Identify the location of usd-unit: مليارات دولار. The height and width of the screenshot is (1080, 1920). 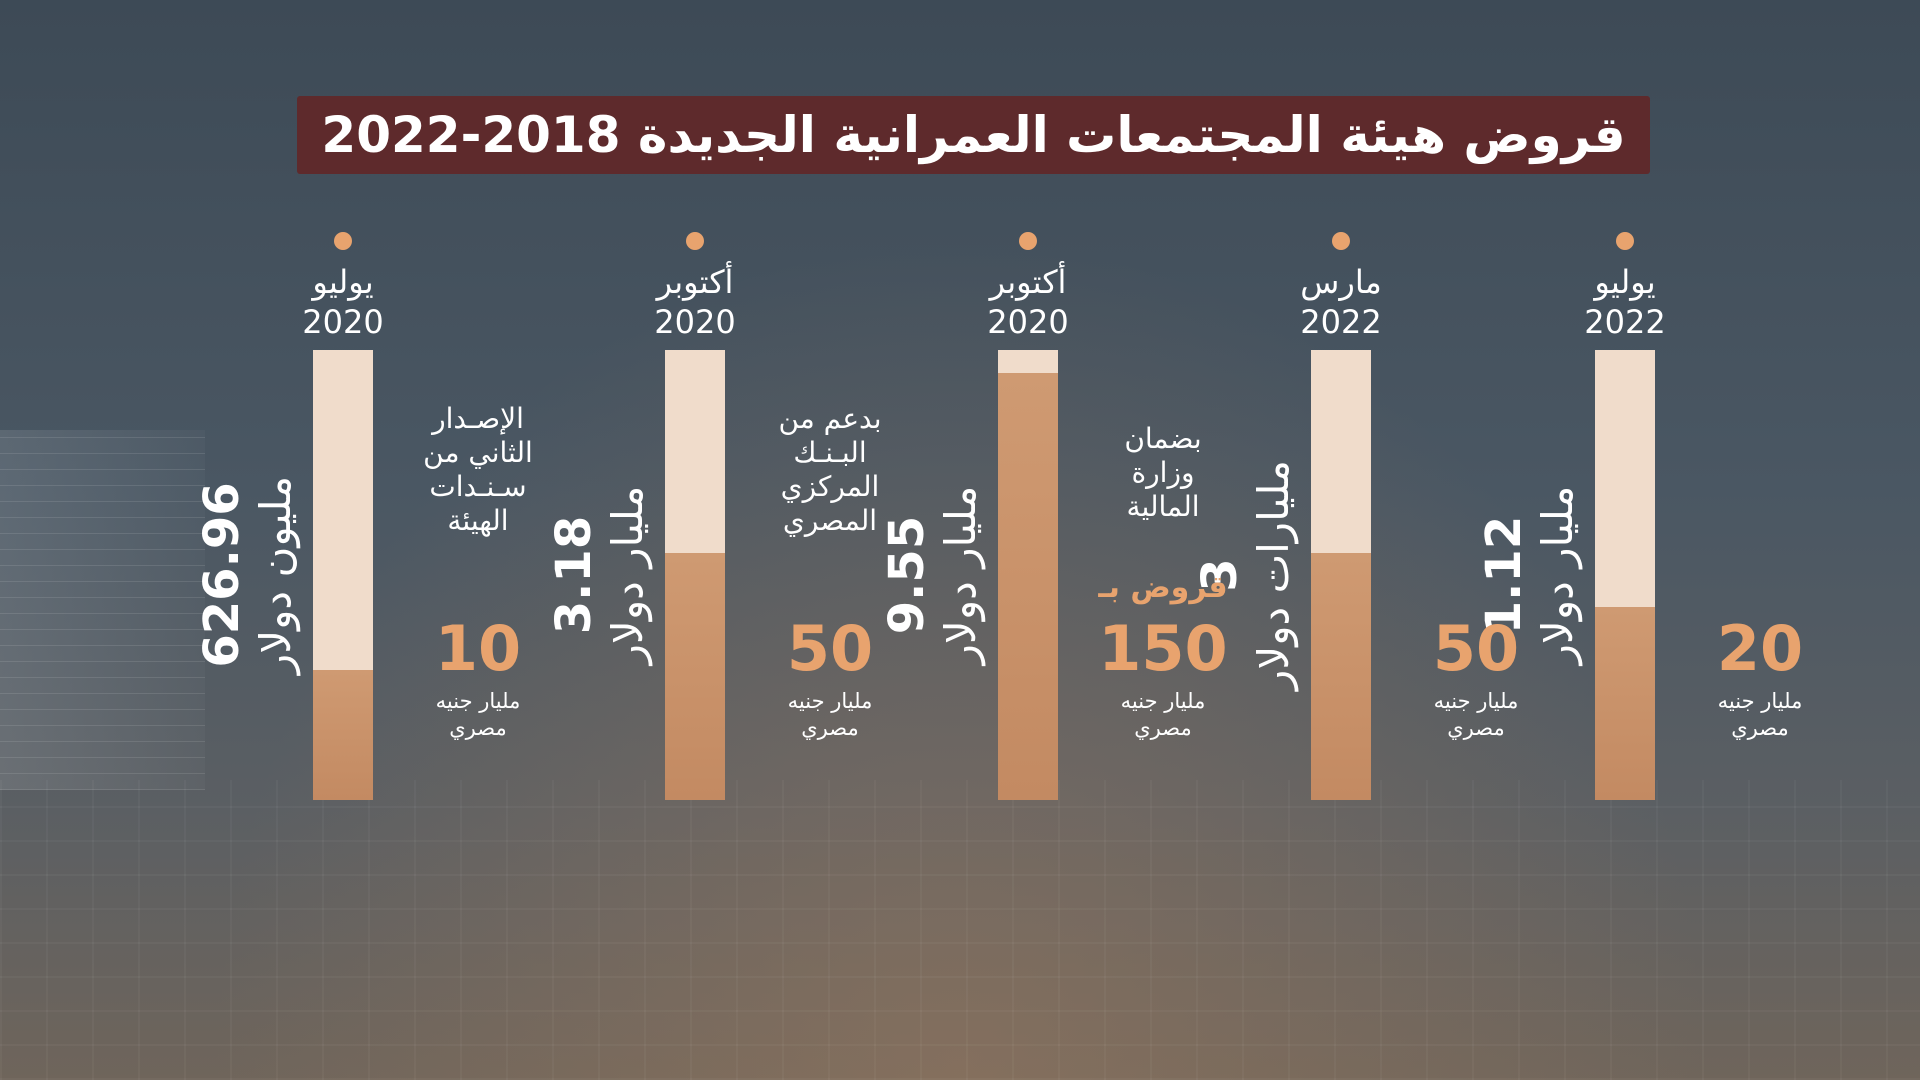
(1273, 575).